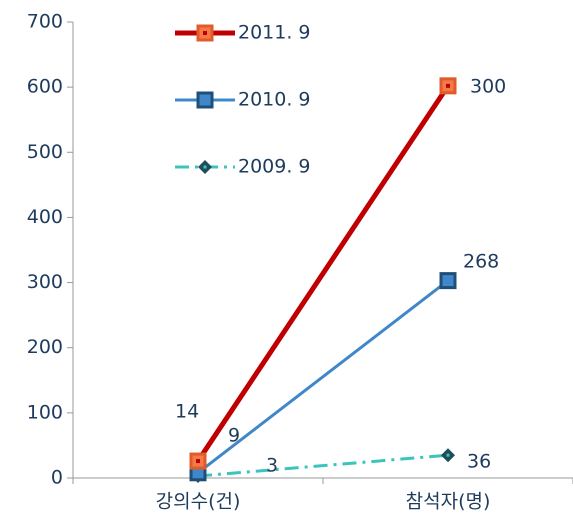  Describe the element at coordinates (274, 33) in the screenshot. I see `legend-label: 2011. 9` at that location.